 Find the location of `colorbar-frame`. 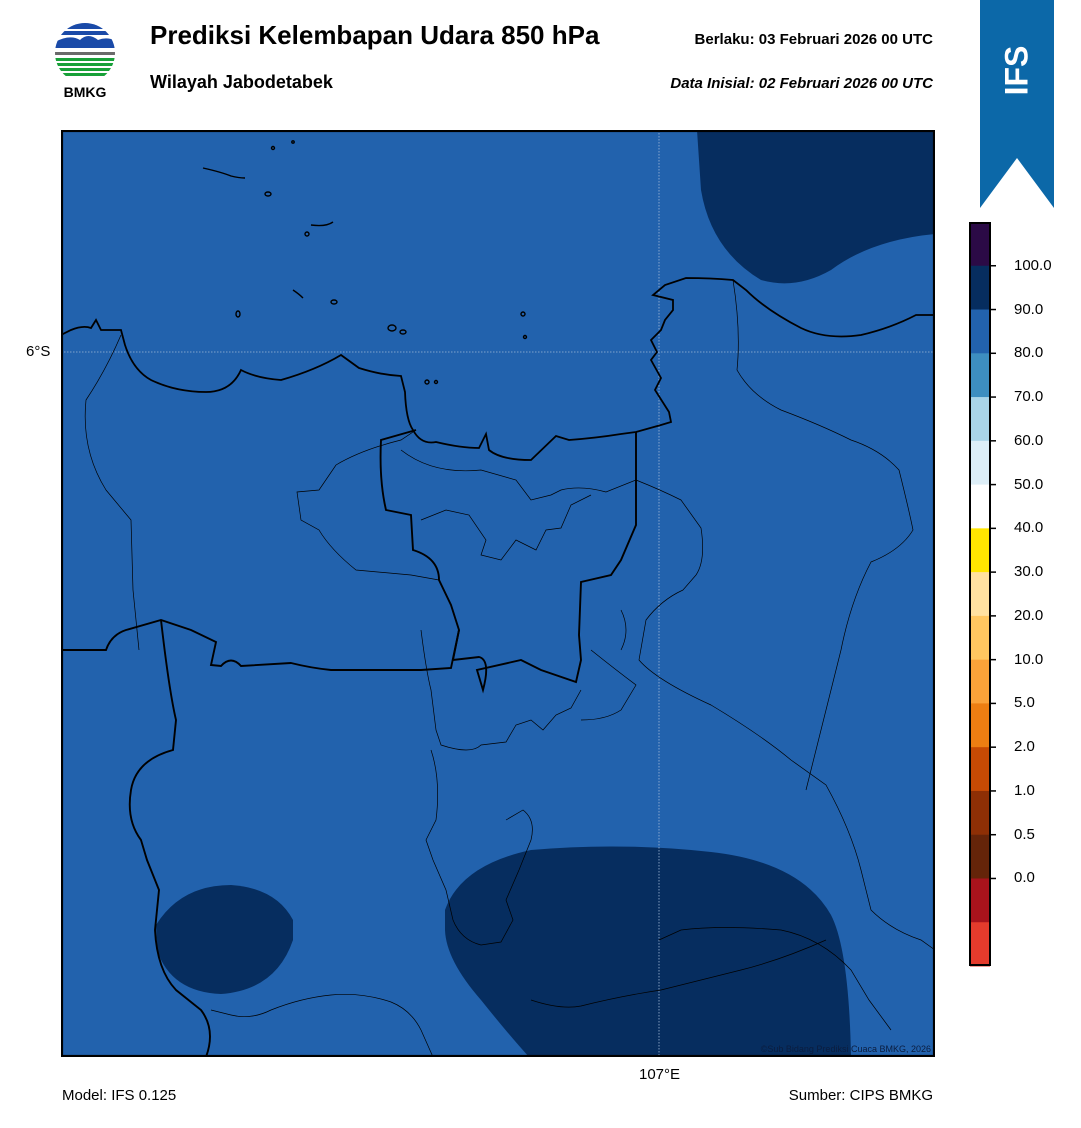

colorbar-frame is located at coordinates (980, 594).